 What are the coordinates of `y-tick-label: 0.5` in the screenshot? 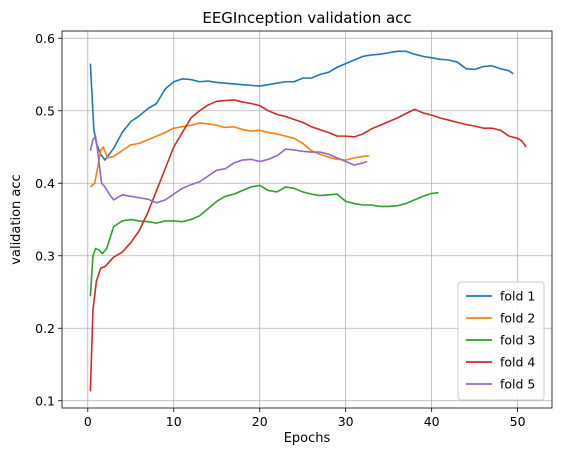 It's located at (45, 110).